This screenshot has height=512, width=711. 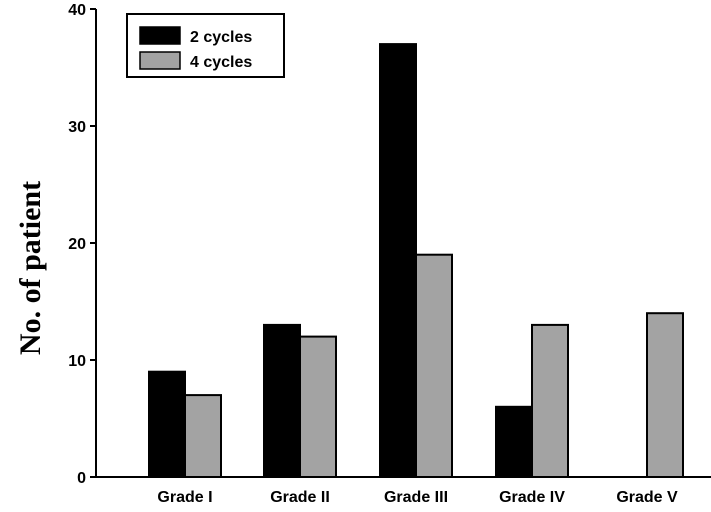 What do you see at coordinates (550, 400) in the screenshot?
I see `bar-grade-iv-4-cycles` at bounding box center [550, 400].